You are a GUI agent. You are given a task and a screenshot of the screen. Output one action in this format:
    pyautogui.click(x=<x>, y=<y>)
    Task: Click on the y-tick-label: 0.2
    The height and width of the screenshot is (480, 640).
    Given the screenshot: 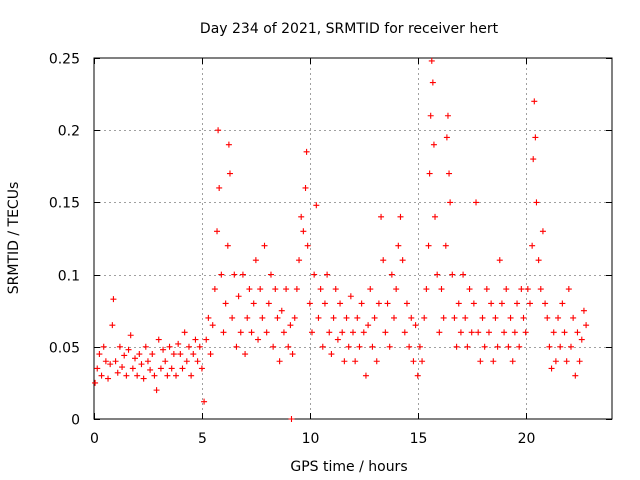 What is the action you would take?
    pyautogui.click(x=69, y=132)
    